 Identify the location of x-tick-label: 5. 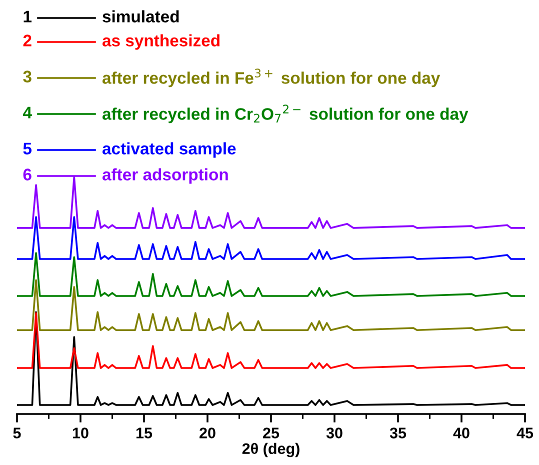
(17, 433).